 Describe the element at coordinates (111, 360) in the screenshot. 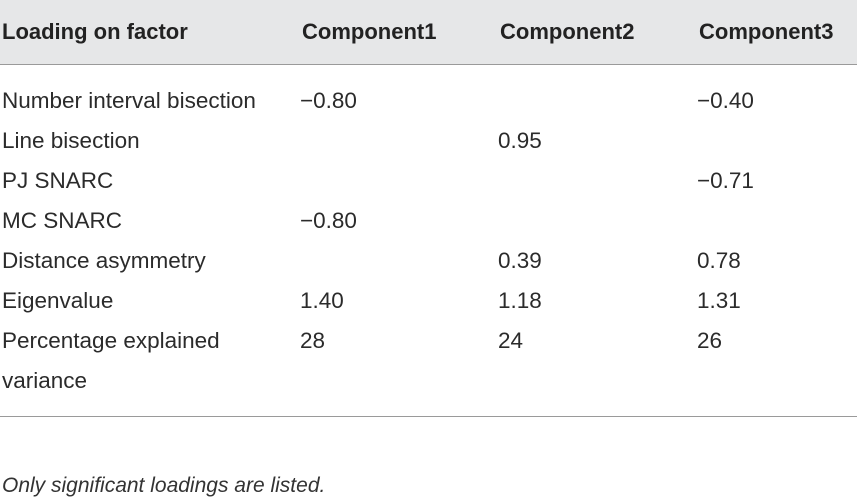

I see `row-label: Percentage explained variance` at that location.